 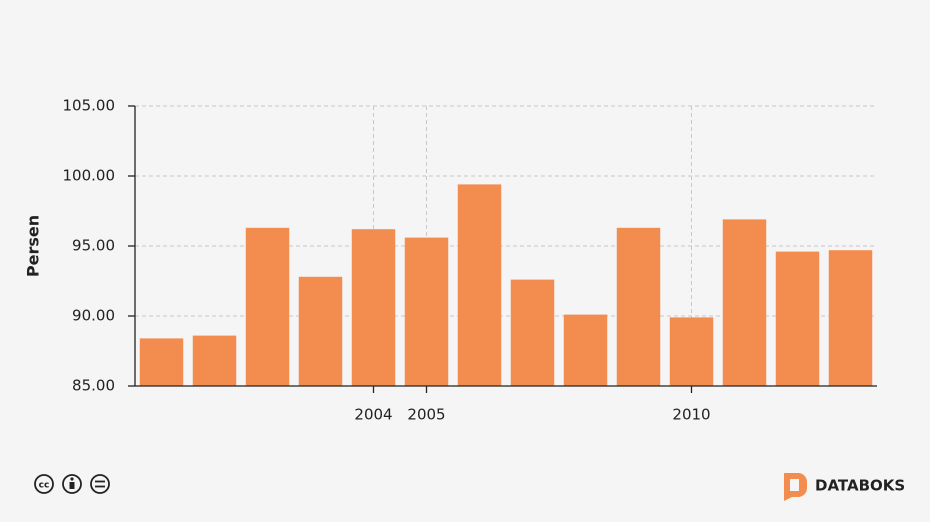 What do you see at coordinates (89, 106) in the screenshot?
I see `y-tick-label: 105.00` at bounding box center [89, 106].